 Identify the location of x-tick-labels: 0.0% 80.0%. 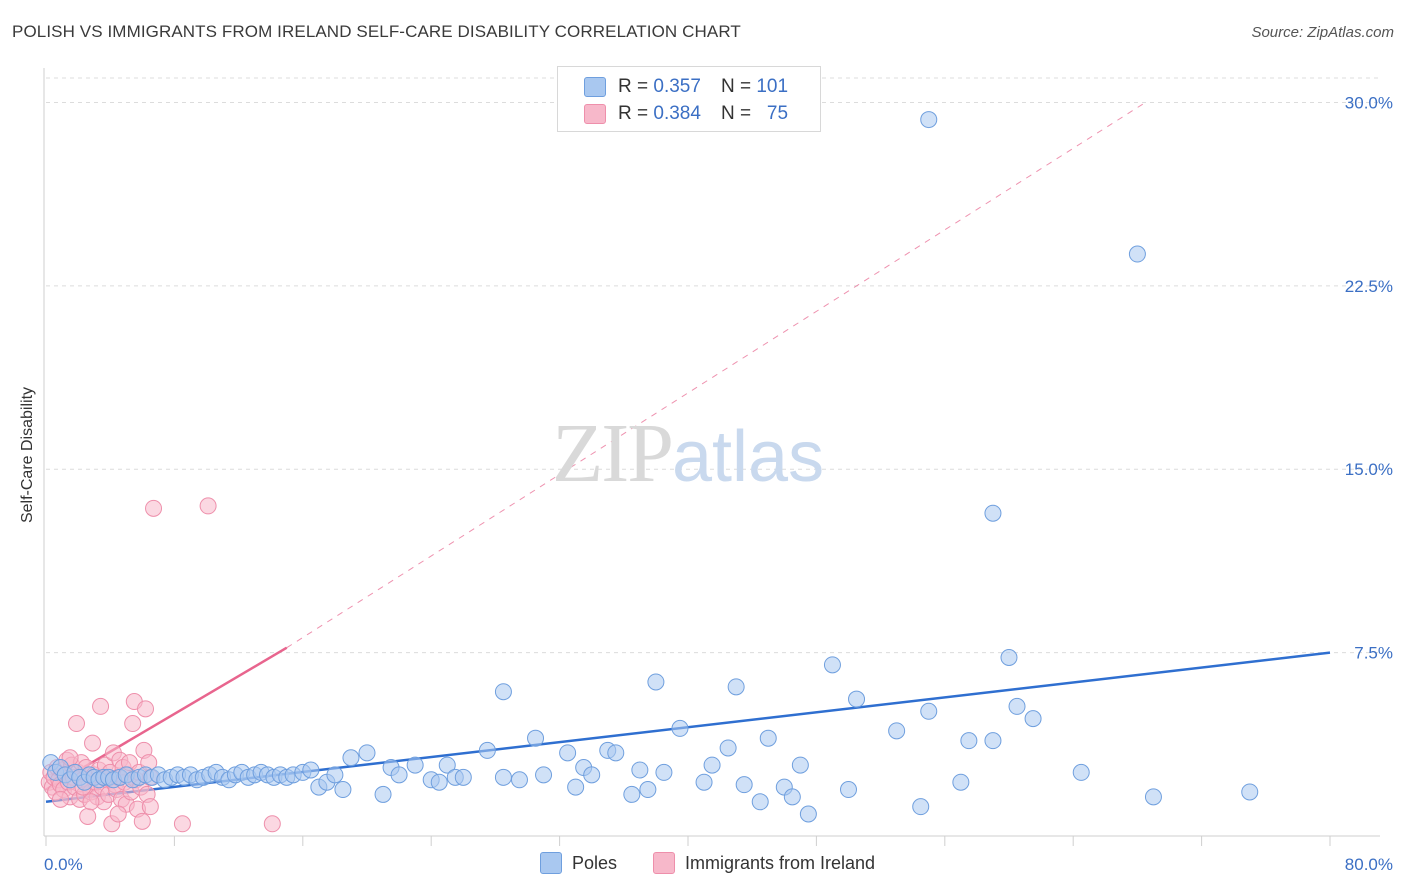
(718, 864).